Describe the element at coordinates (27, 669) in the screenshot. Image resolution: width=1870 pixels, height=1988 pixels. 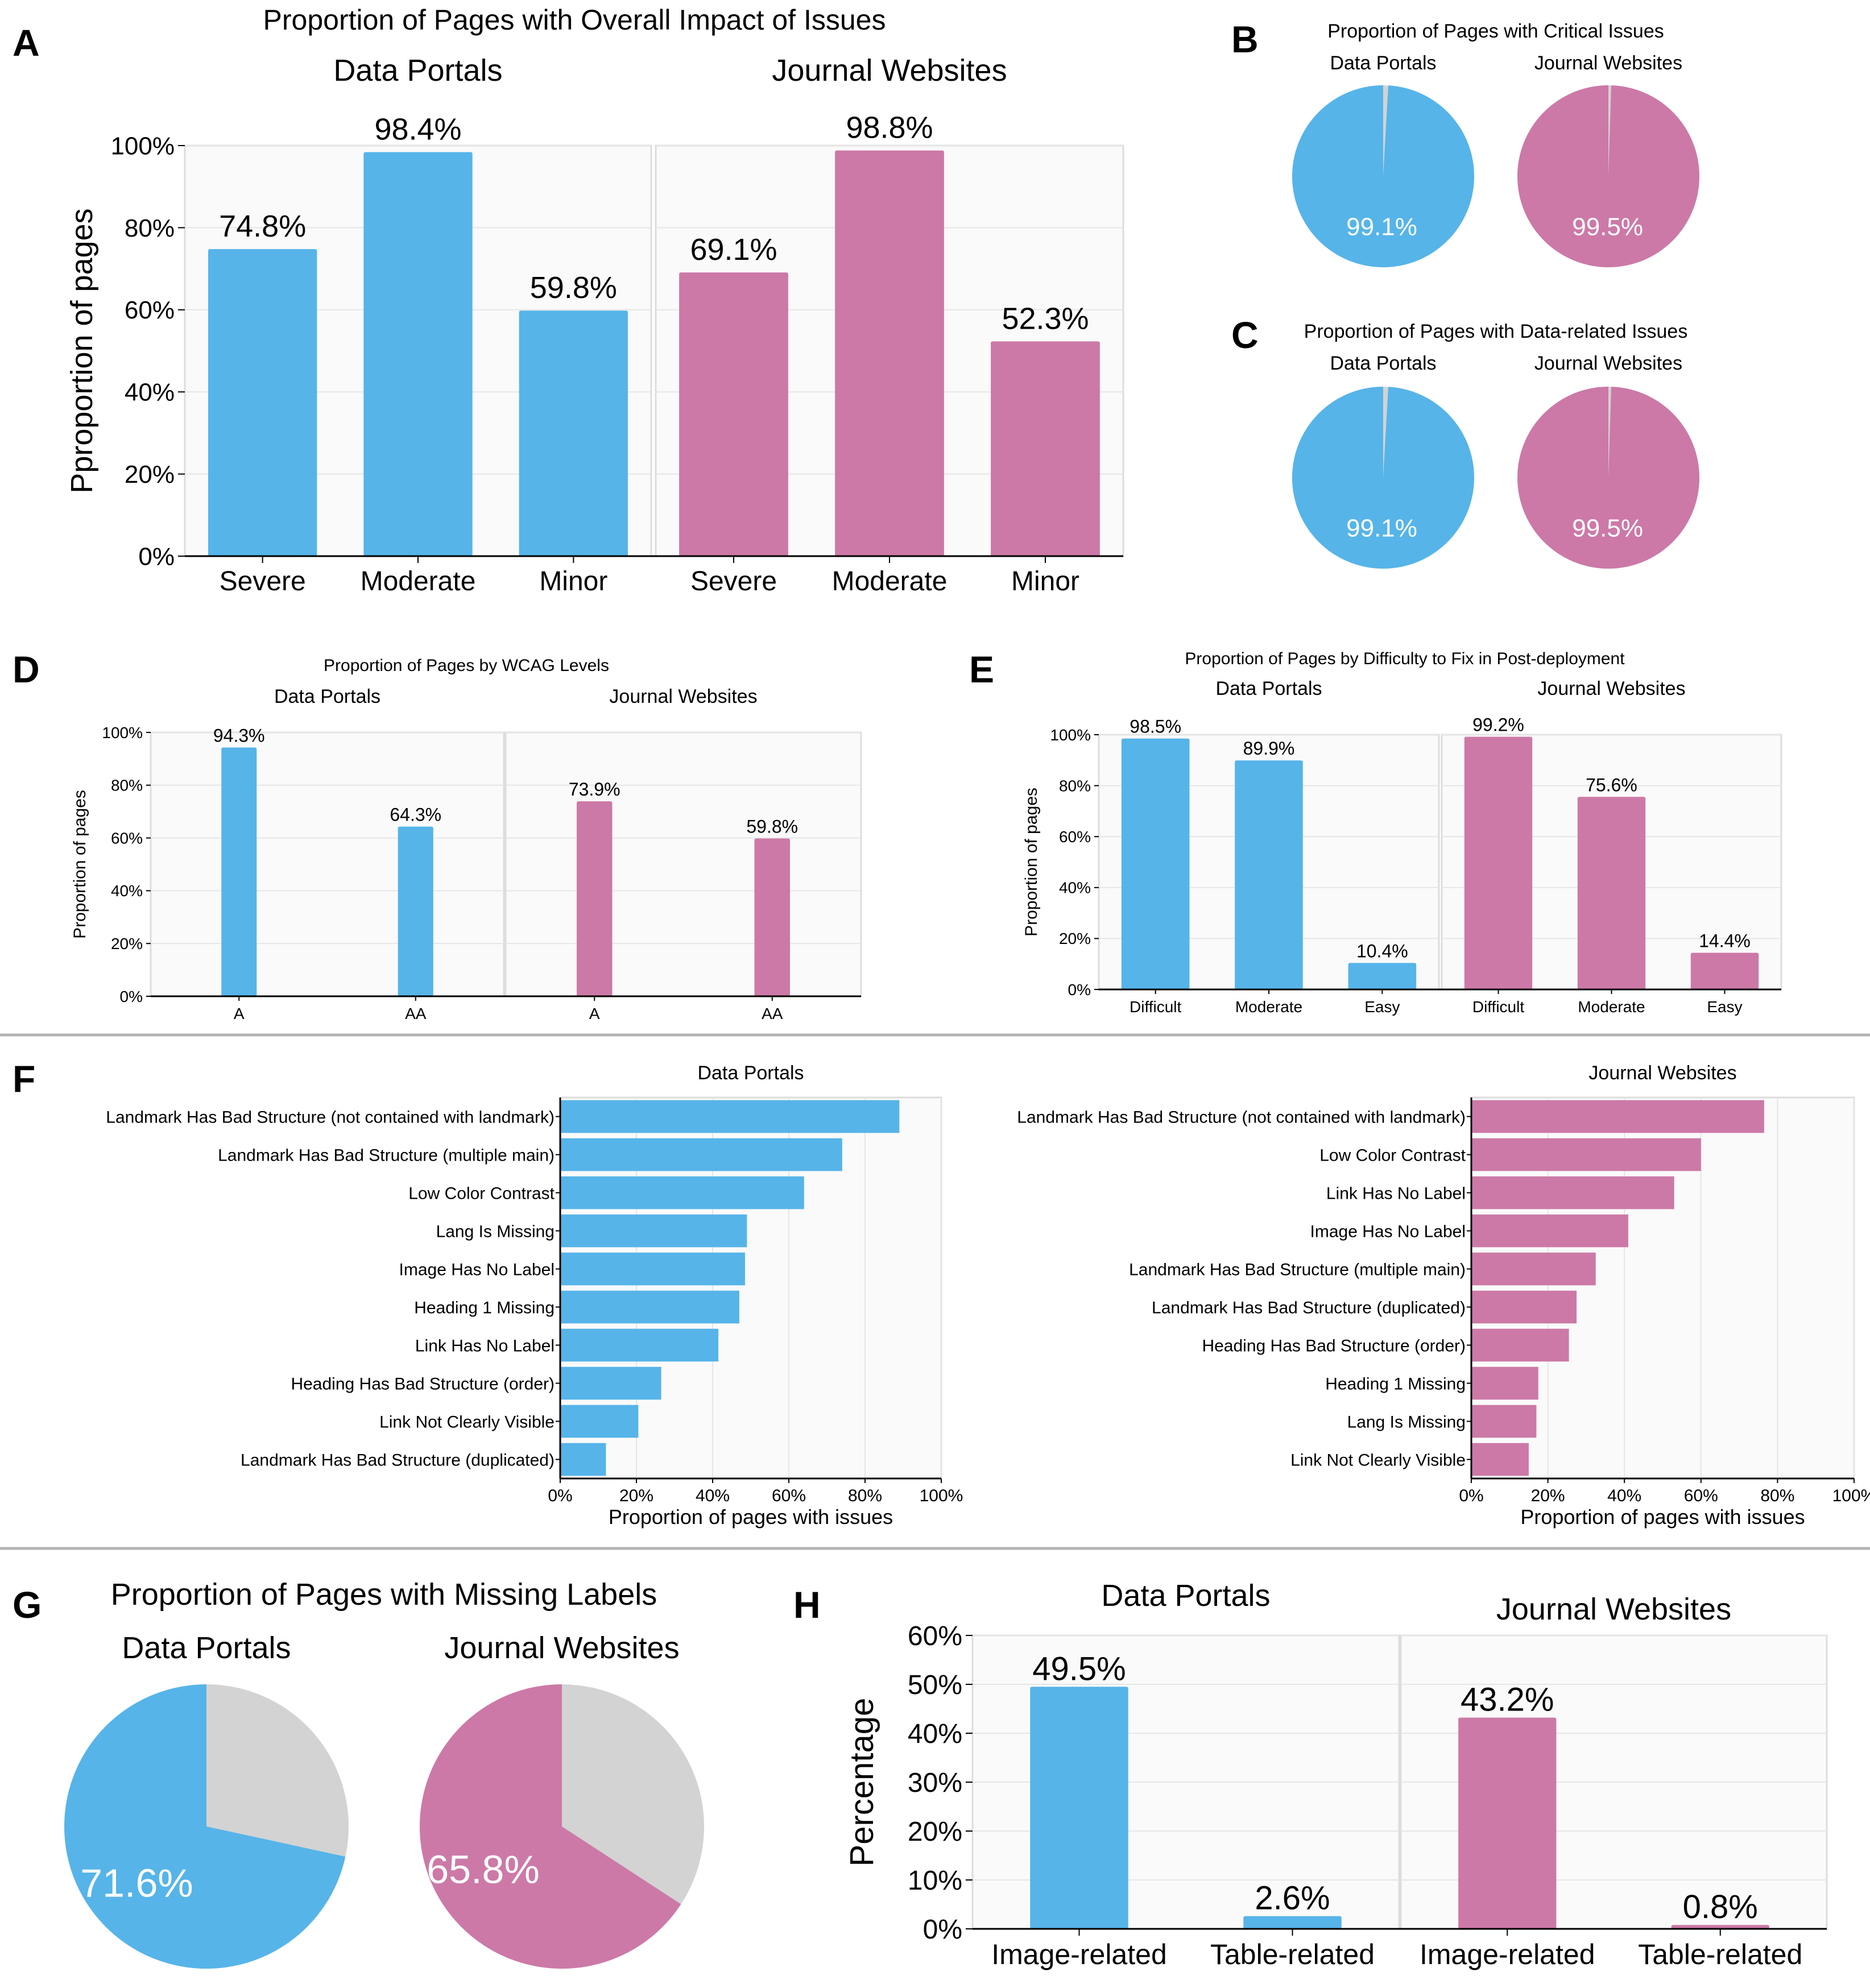
I see `panel-letter-d: D` at that location.